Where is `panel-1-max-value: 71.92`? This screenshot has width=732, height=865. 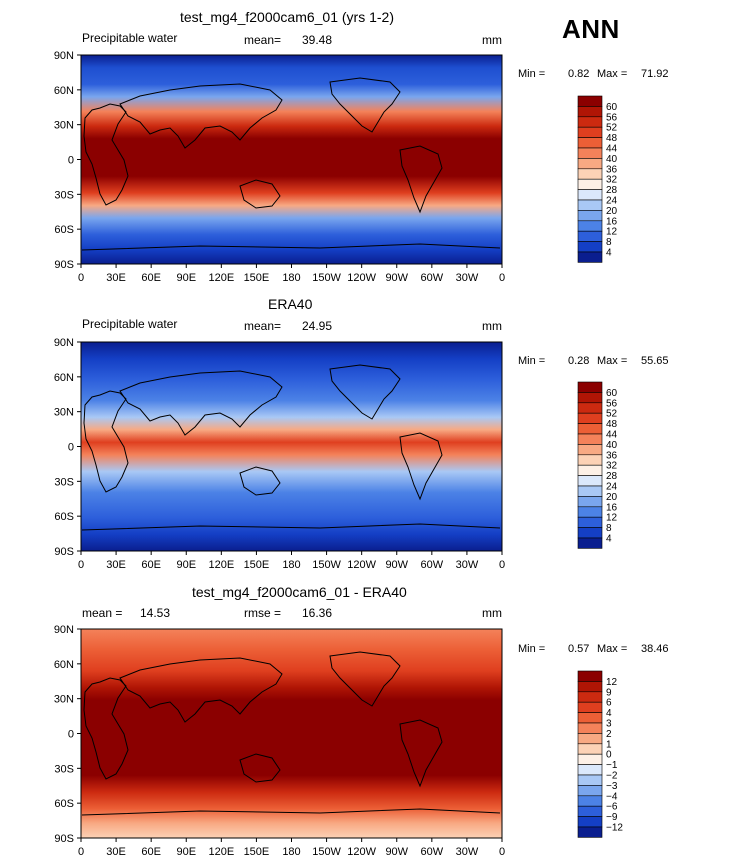 panel-1-max-value: 71.92 is located at coordinates (655, 74).